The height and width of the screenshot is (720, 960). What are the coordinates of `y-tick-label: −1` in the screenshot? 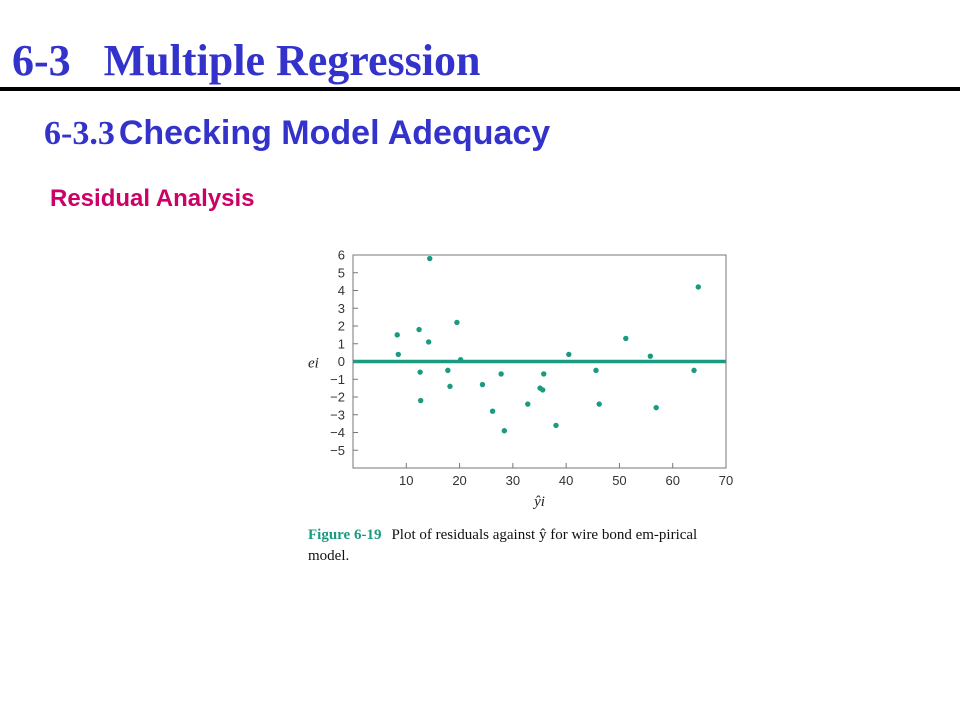 It's located at (337, 379).